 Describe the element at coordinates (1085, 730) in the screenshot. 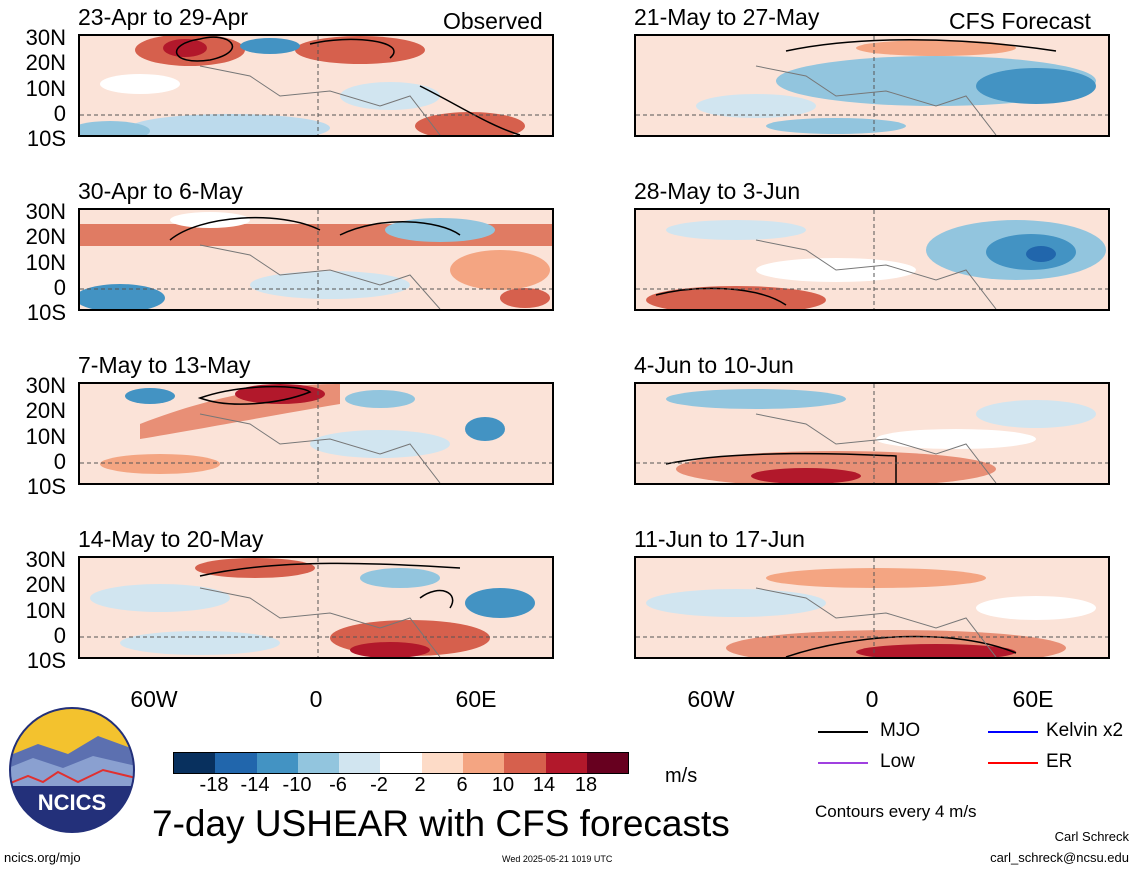

I see `legend-label-kelvin: Kelvin x2` at that location.